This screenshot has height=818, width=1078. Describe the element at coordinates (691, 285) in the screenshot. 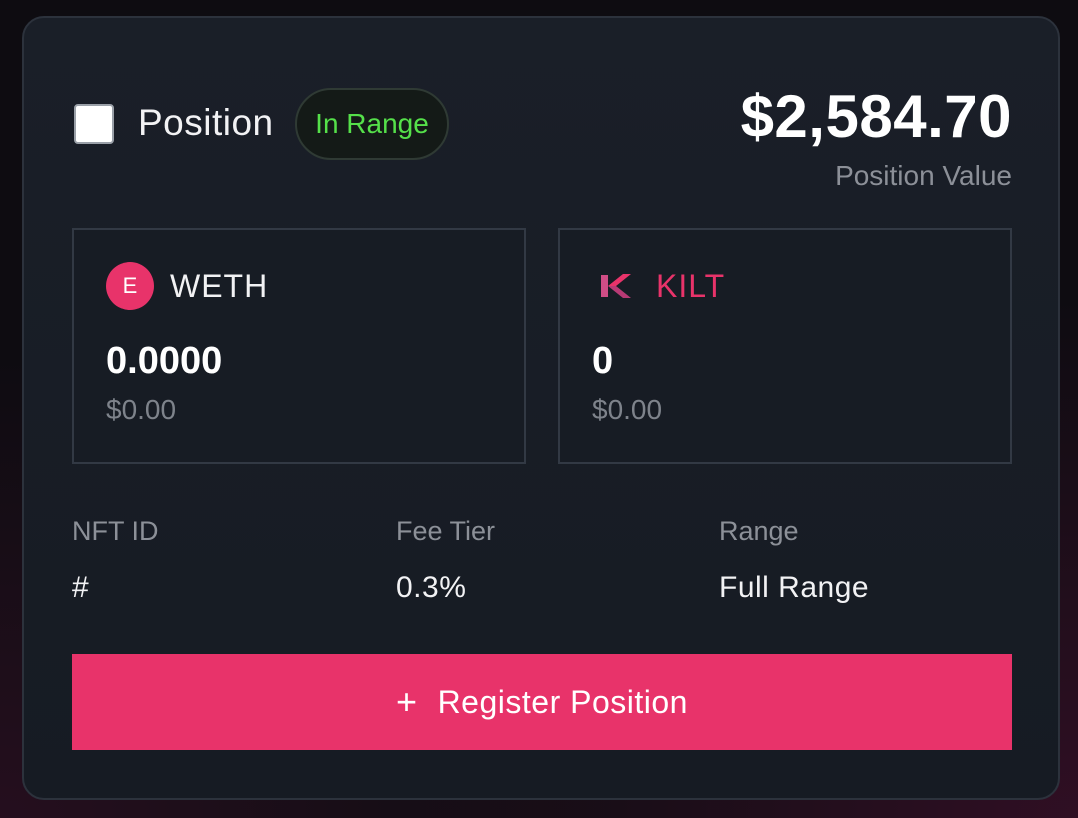

I see `token-symbol-kilt: KILT` at that location.